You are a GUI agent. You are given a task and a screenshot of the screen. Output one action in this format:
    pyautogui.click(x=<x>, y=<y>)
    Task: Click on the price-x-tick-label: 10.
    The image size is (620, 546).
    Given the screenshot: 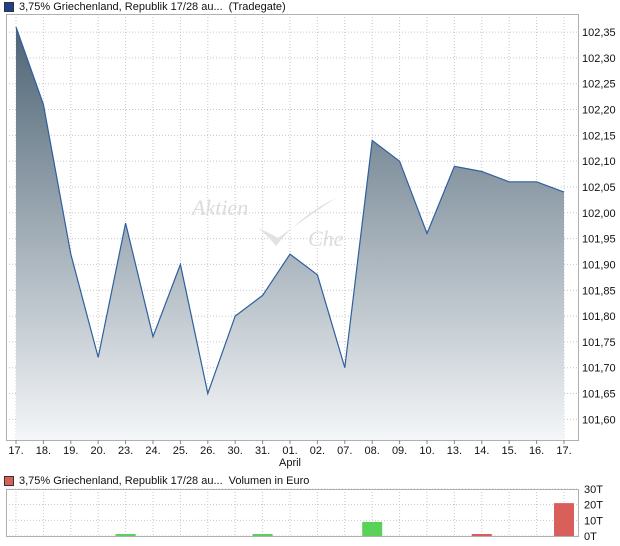 What is the action you would take?
    pyautogui.click(x=426, y=451)
    